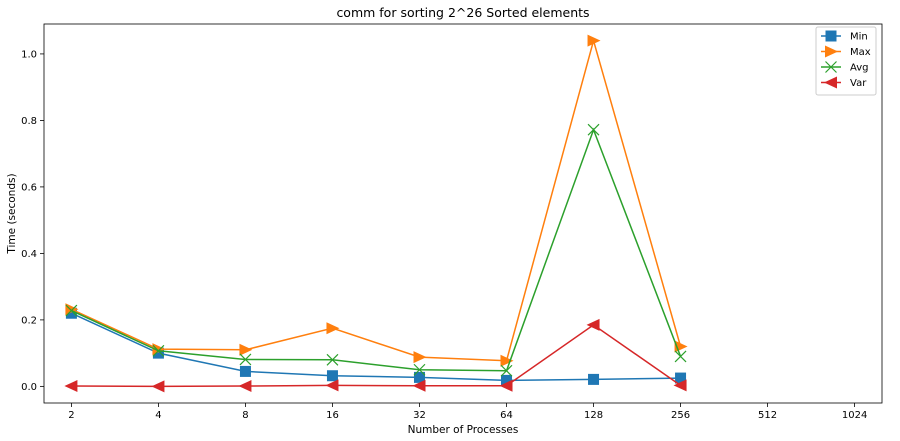 The width and height of the screenshot is (900, 441). What do you see at coordinates (462, 12) in the screenshot?
I see `chart-title: comm for sorting 2^26 Sorted elements` at bounding box center [462, 12].